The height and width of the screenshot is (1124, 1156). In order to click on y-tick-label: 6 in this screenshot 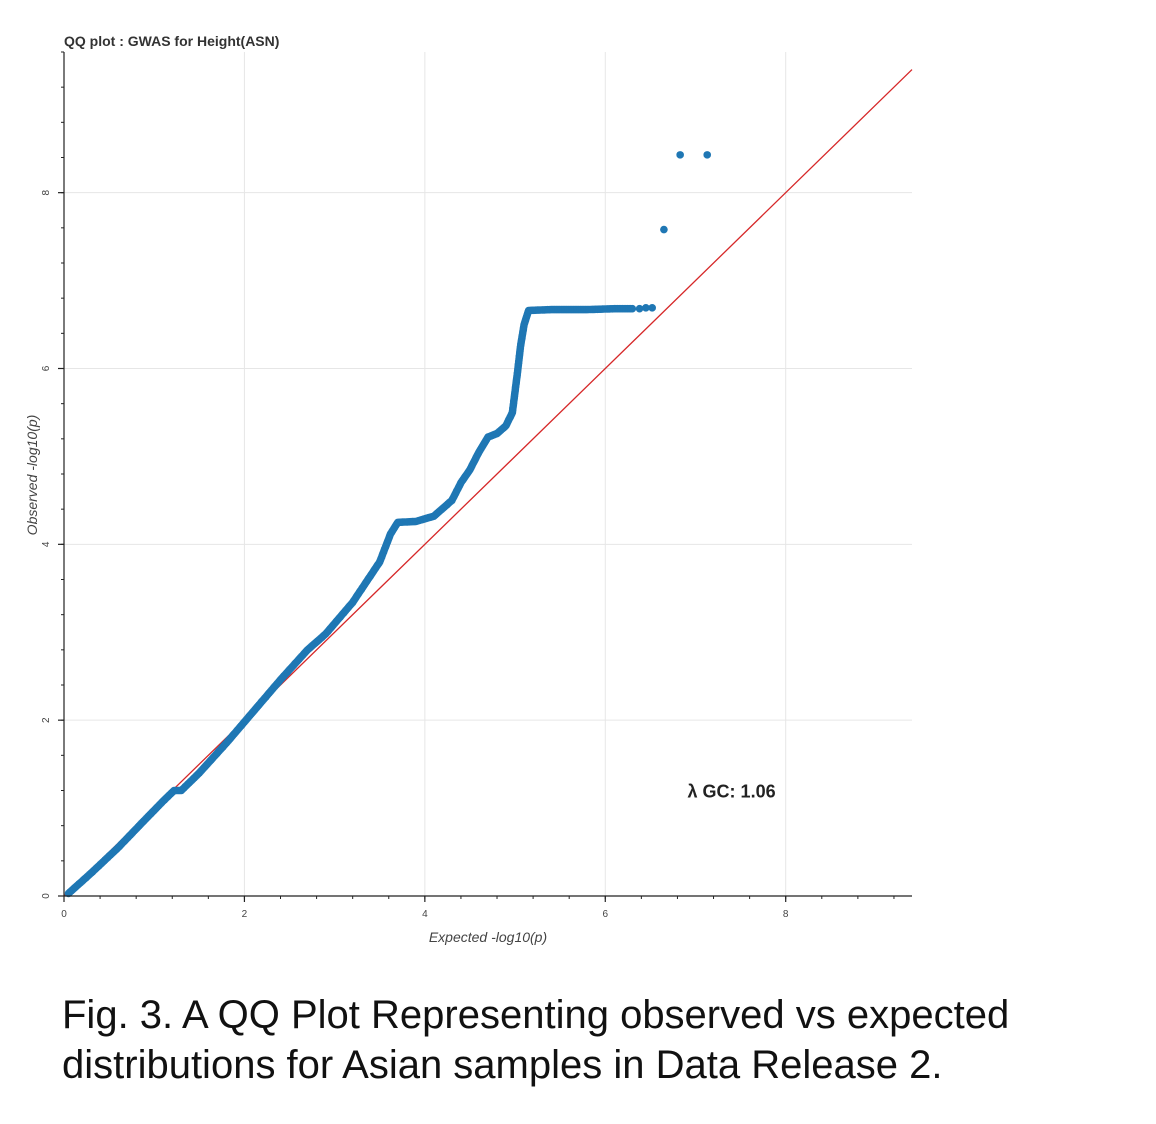, I will do `click(46, 368)`.